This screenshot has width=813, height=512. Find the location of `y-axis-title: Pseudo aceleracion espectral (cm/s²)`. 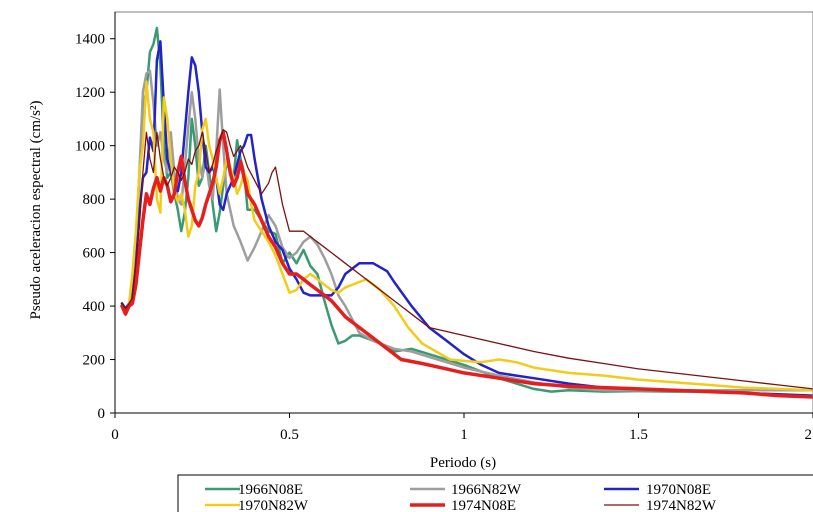

y-axis-title: Pseudo aceleracion espectral (cm/s²) is located at coordinates (36, 210).